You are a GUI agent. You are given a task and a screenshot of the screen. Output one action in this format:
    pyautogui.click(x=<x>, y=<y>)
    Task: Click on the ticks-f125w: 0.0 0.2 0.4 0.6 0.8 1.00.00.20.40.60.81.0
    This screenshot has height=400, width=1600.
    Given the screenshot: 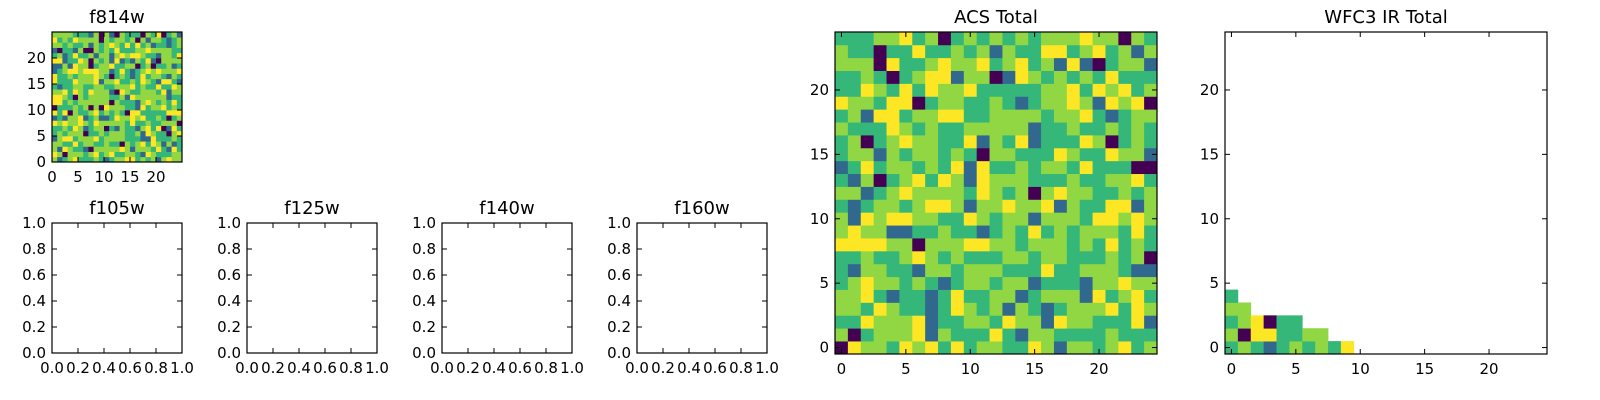 What is the action you would take?
    pyautogui.click(x=303, y=295)
    